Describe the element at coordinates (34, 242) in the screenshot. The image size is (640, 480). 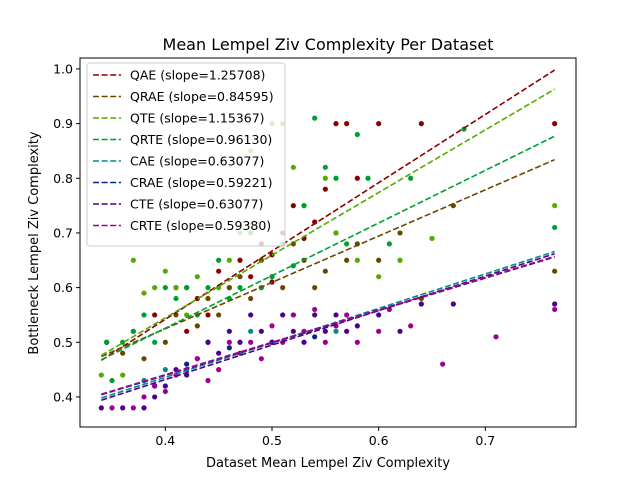
I see `y-axis-label: Bottleneck Lempel Ziv Complexity` at that location.